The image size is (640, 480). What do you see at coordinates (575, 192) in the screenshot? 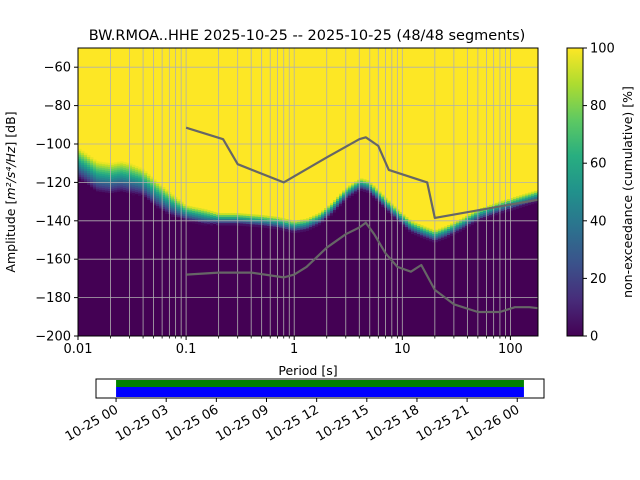
I see `colorbar-frame` at bounding box center [575, 192].